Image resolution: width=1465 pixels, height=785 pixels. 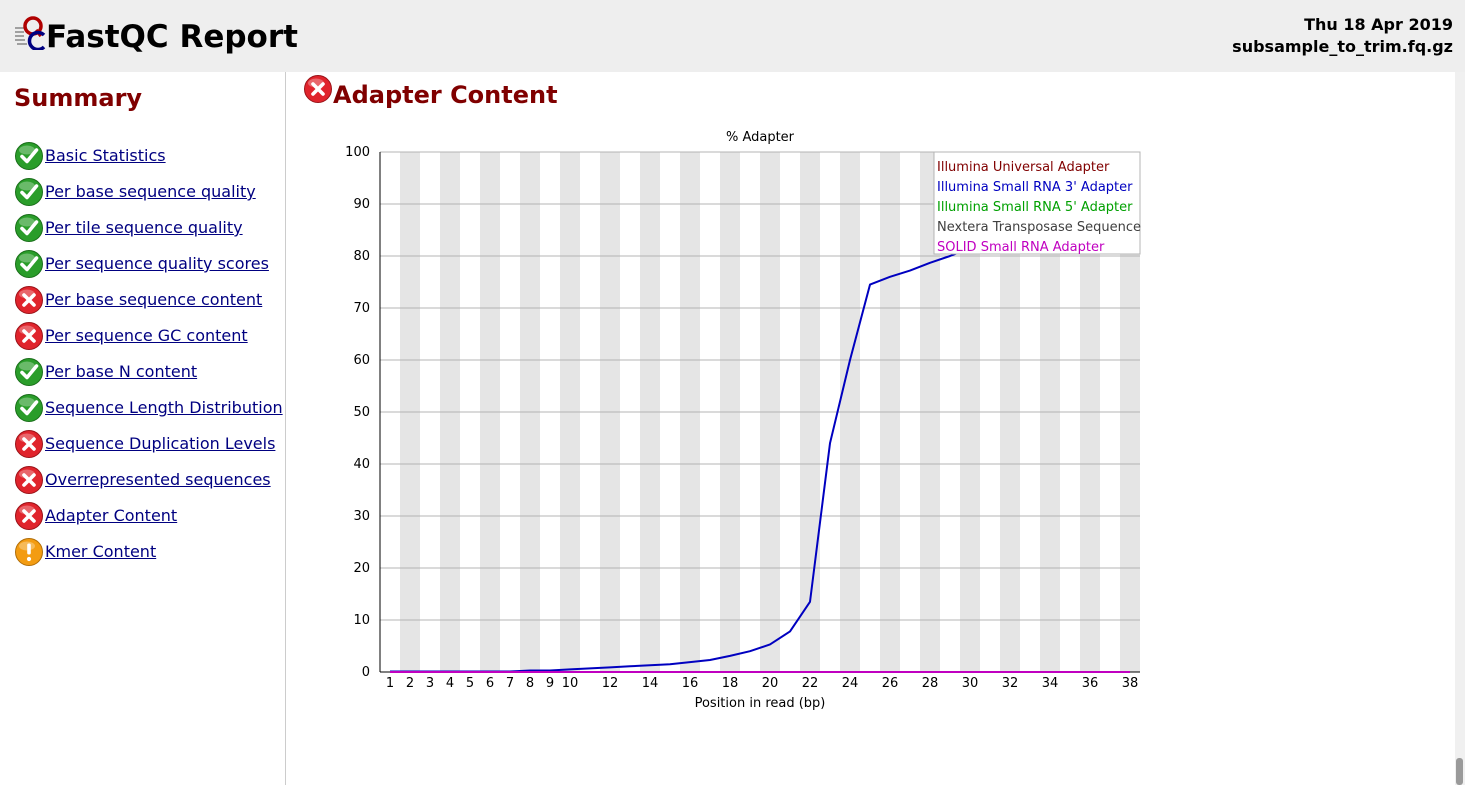 What do you see at coordinates (366, 672) in the screenshot?
I see `y-tick-label: 0` at bounding box center [366, 672].